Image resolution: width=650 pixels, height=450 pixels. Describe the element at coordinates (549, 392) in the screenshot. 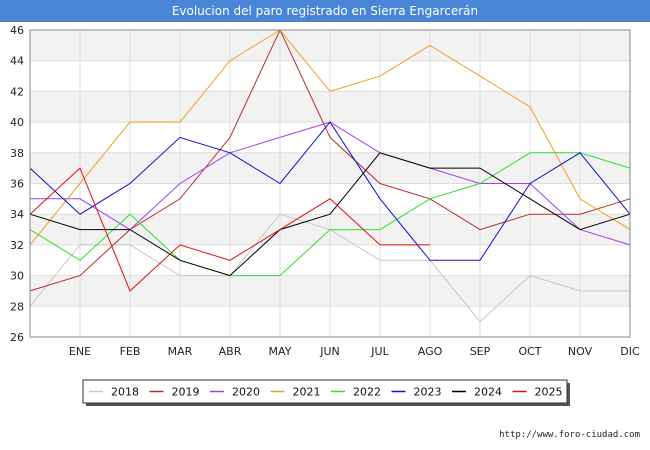

I see `legend-label-2025: 2025` at that location.